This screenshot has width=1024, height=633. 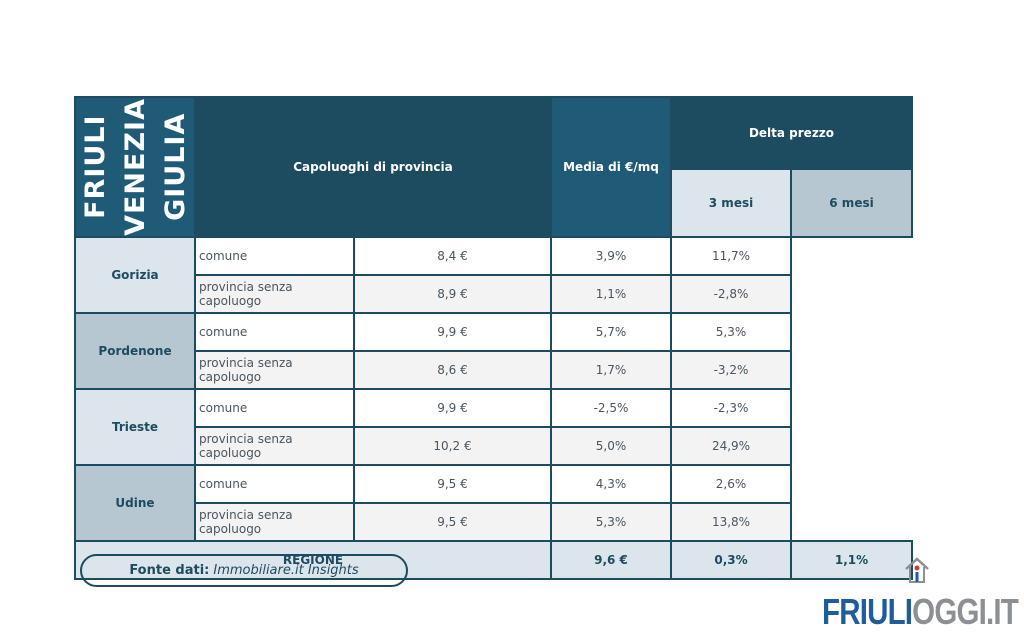 I want to click on delta-3m-cell: 3,9%, so click(x=611, y=255).